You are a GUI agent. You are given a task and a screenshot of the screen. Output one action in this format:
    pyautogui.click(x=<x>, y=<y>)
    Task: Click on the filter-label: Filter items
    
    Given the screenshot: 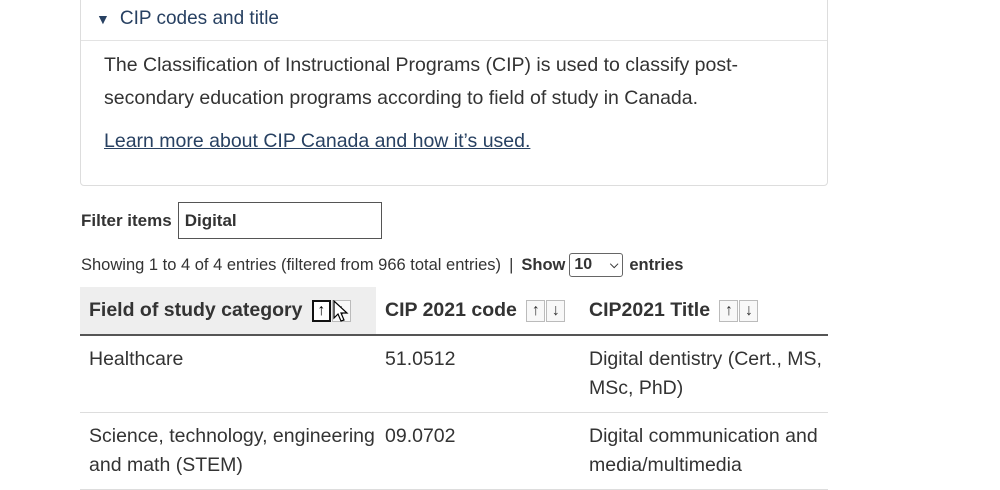 What is the action you would take?
    pyautogui.click(x=126, y=220)
    